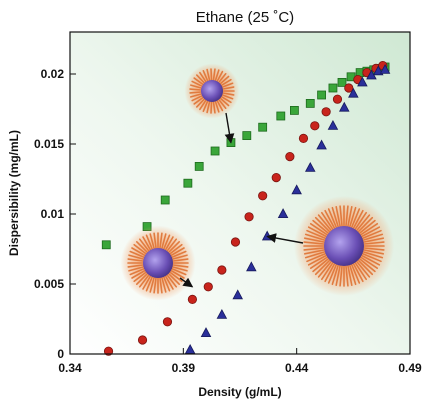 This screenshot has height=405, width=433. I want to click on x-axis-label: Density (g/mL), so click(239, 392).